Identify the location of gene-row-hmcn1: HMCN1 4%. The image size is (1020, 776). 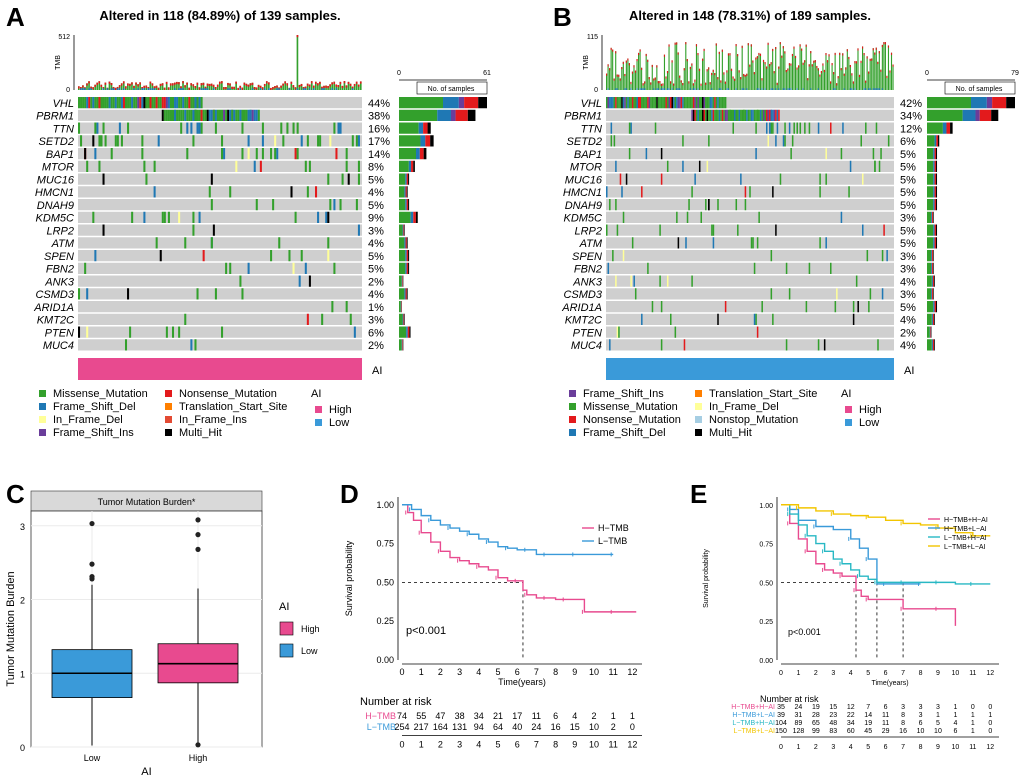
(221, 192).